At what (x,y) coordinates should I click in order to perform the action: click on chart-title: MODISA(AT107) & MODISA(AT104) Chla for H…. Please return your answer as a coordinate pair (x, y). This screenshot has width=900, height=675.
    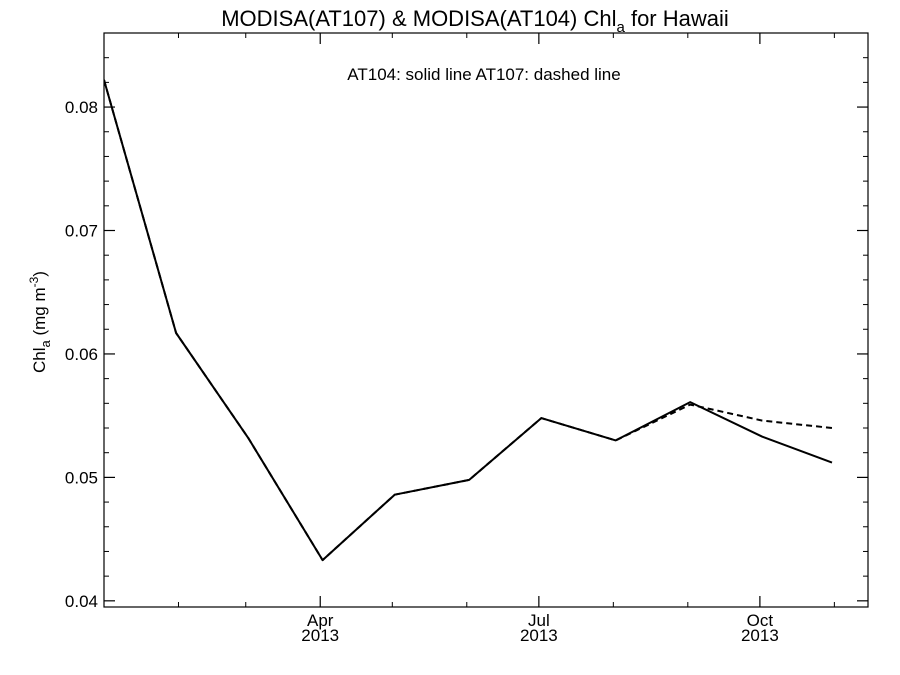
    Looking at the image, I should click on (475, 21).